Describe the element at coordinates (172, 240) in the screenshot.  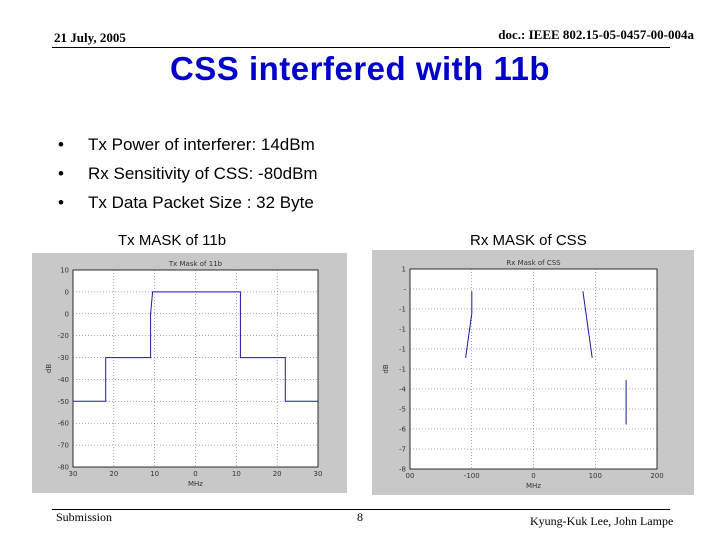
I see `caption-left: Tx MASK of 11b` at that location.